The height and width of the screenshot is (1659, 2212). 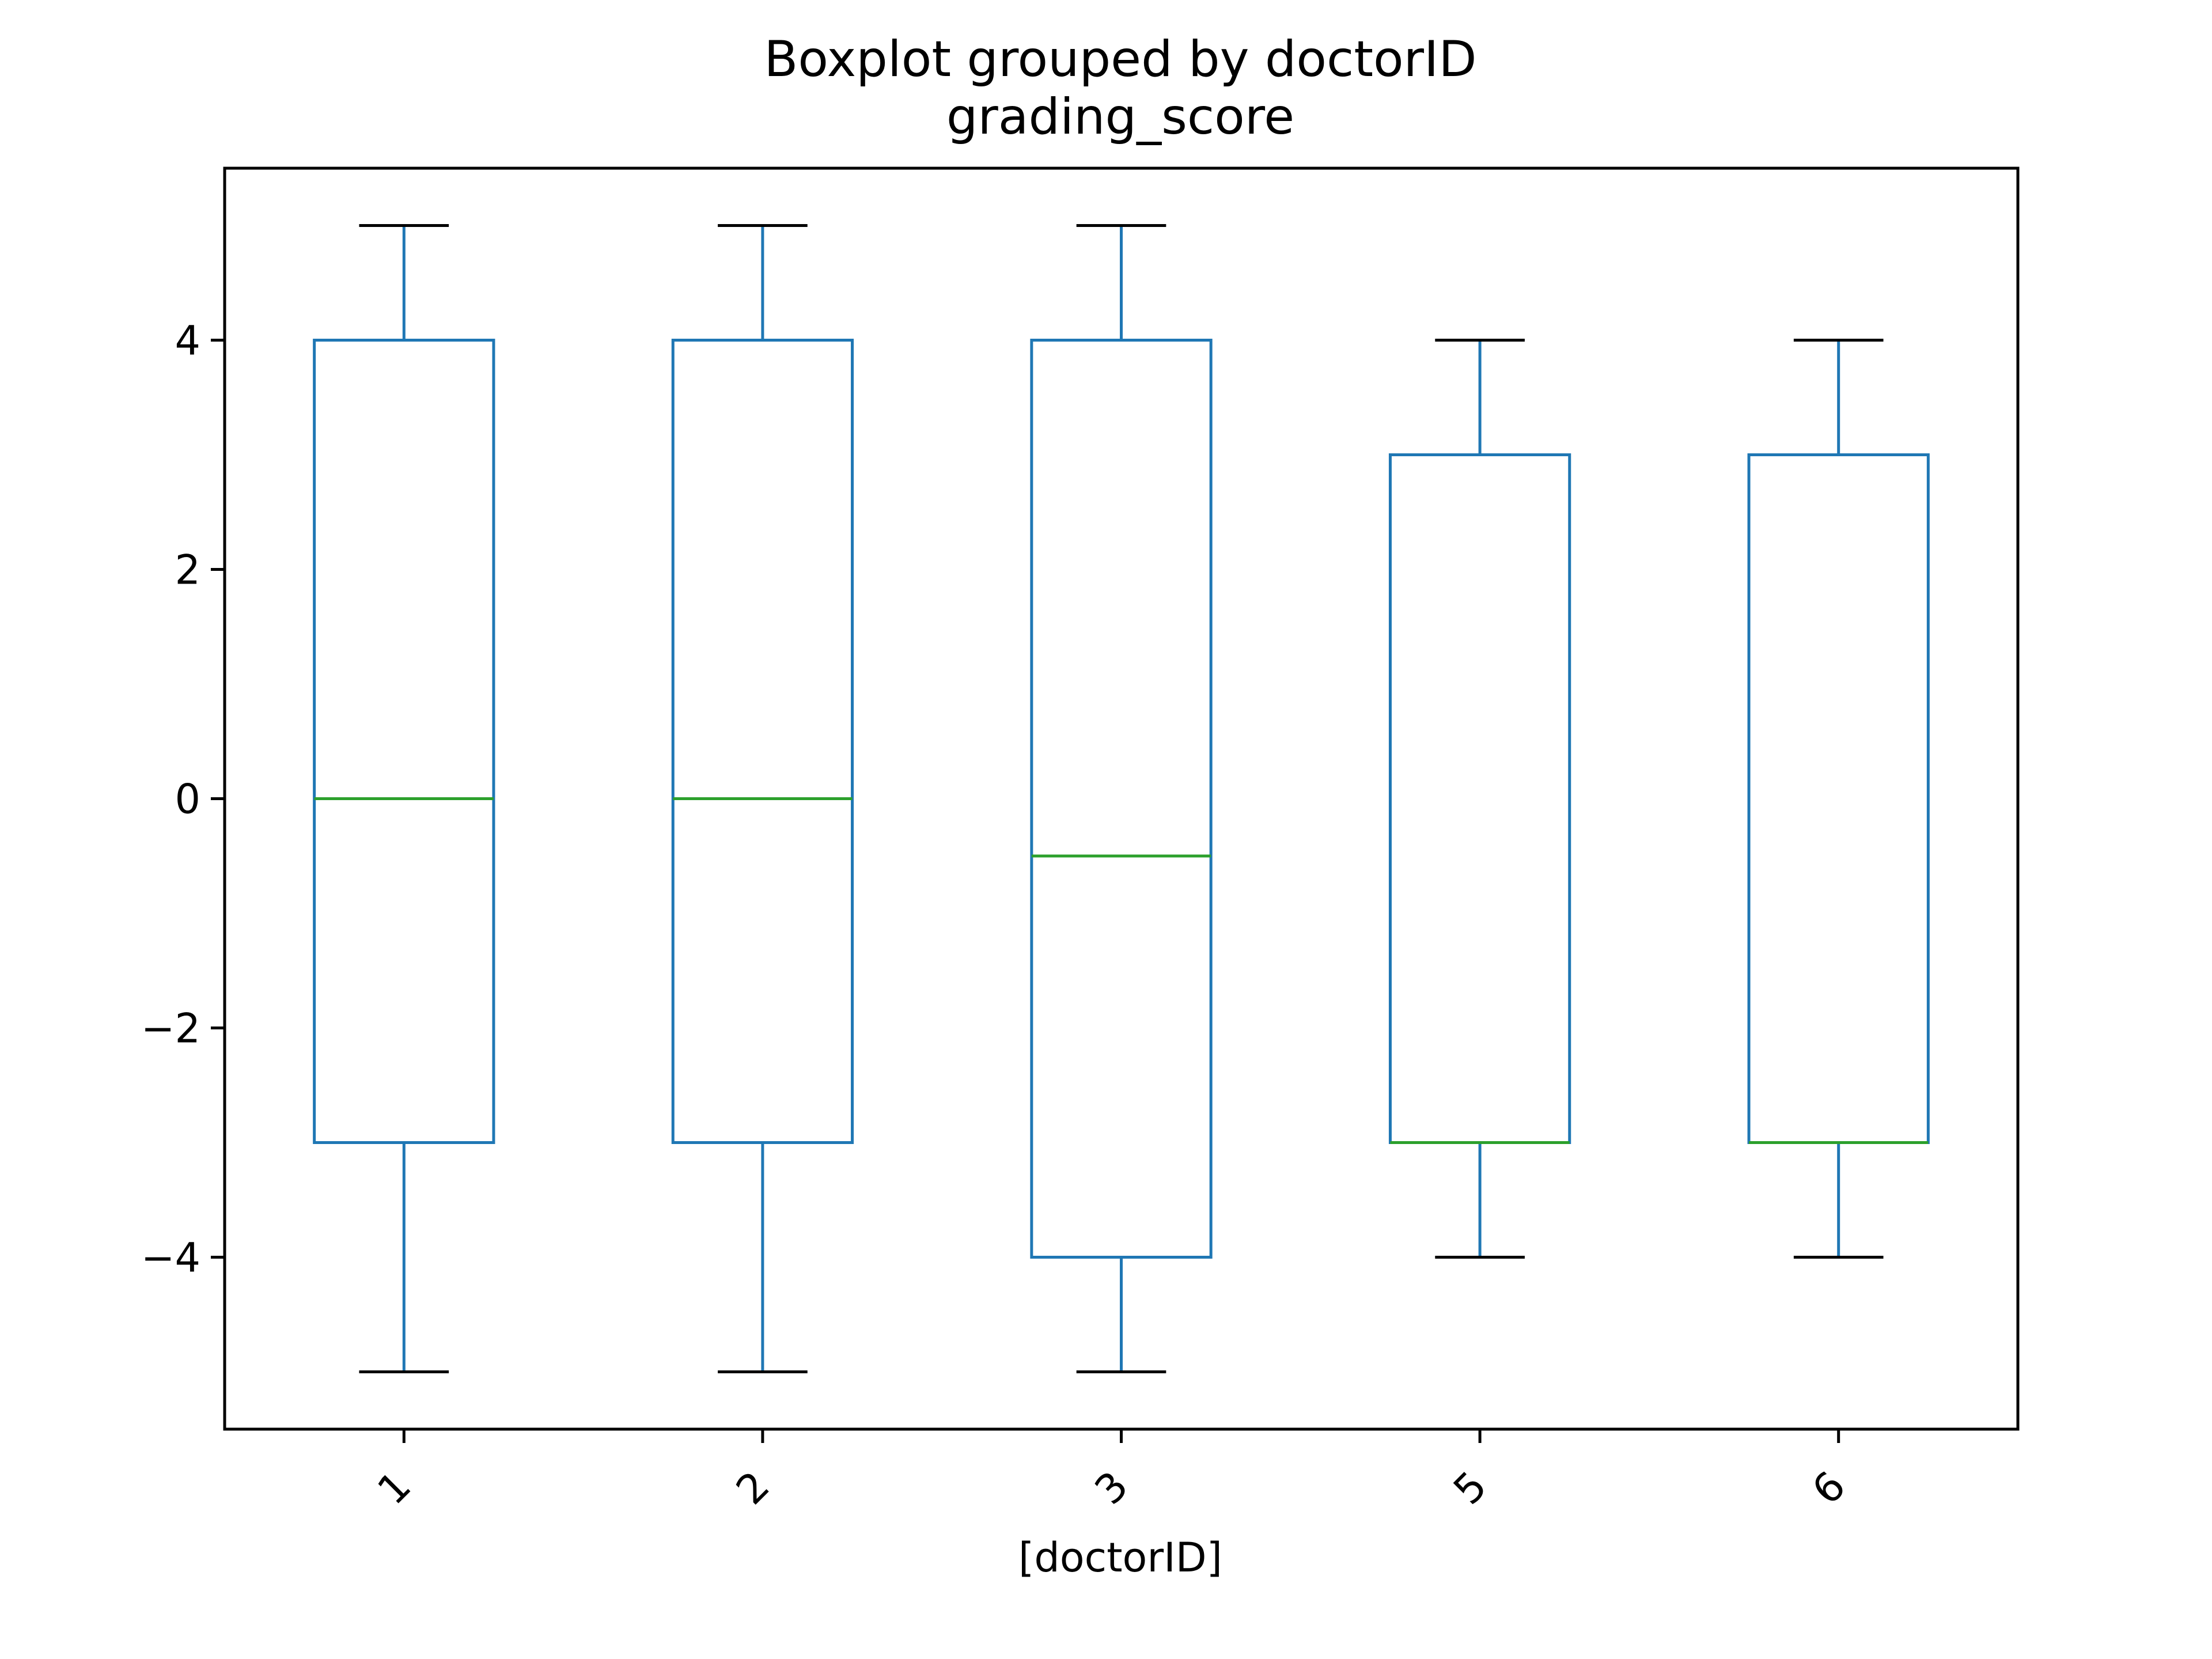 What do you see at coordinates (1469, 1487) in the screenshot?
I see `x-tick-label: 5` at bounding box center [1469, 1487].